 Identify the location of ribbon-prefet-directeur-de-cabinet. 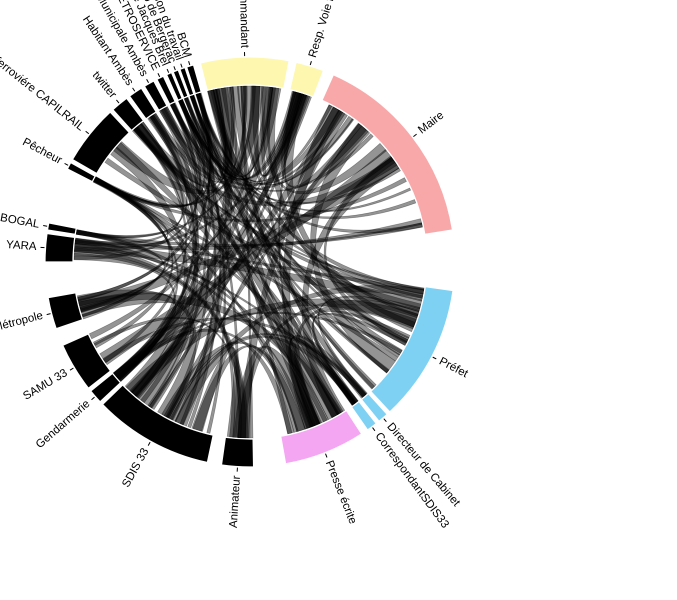
(369, 346).